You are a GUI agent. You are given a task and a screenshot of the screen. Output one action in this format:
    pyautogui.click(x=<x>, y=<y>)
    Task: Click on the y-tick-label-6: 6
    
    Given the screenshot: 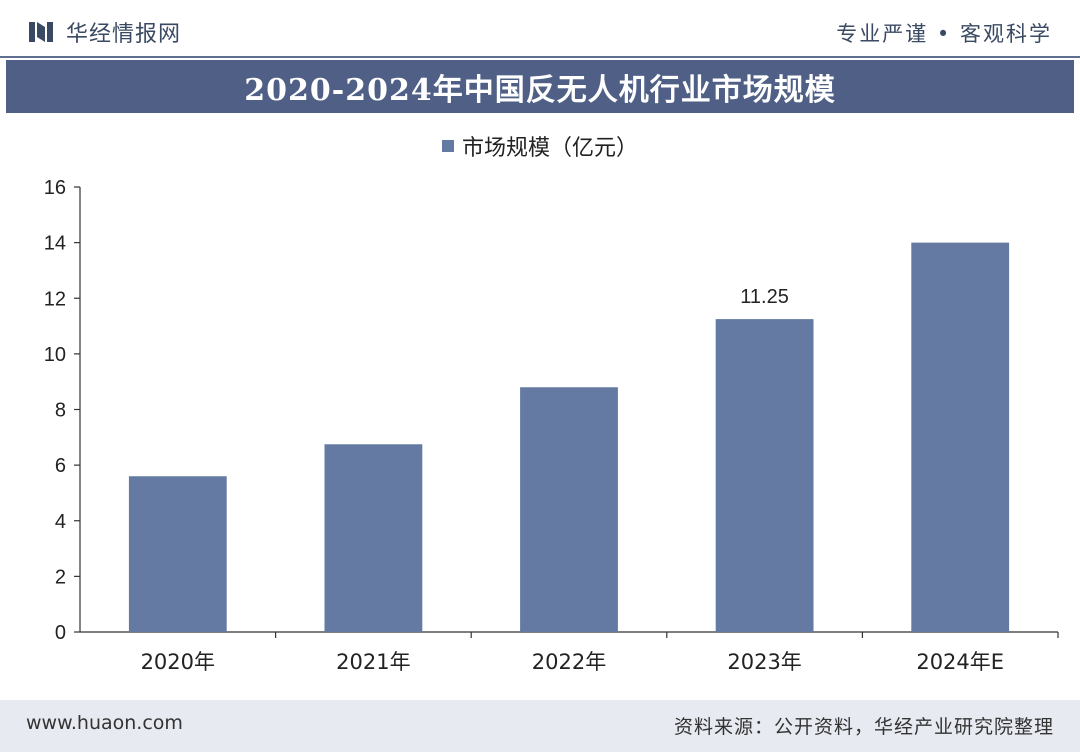 What is the action you would take?
    pyautogui.click(x=60, y=466)
    